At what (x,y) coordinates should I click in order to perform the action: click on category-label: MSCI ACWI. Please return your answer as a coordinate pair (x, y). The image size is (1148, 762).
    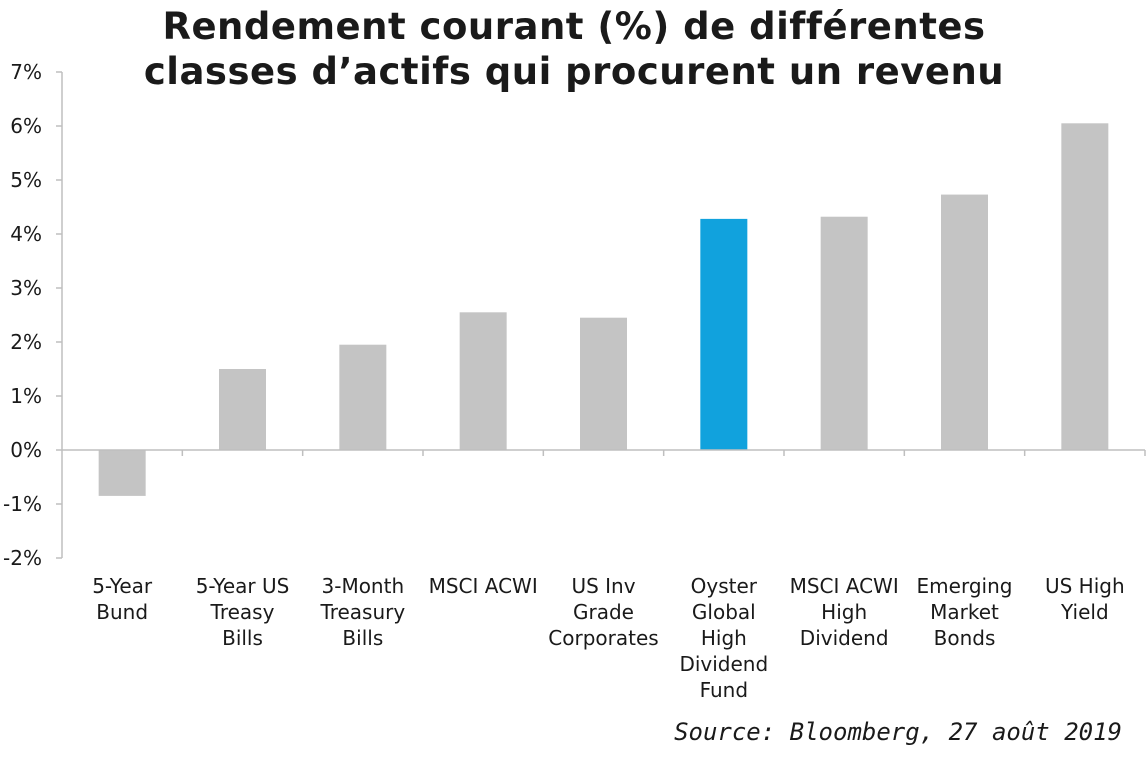
    Looking at the image, I should click on (483, 586).